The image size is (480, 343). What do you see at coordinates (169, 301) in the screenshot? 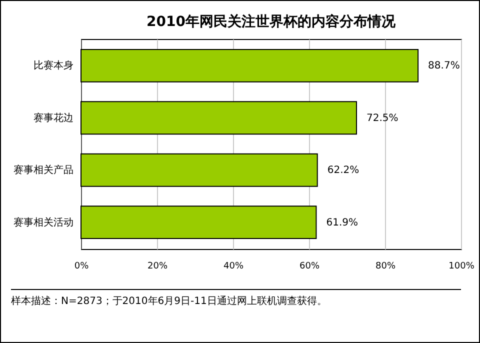
I see `text: 样本描述：N=2873；于2010年6月9日-11日通过网上联机调查获得。` at bounding box center [169, 301].